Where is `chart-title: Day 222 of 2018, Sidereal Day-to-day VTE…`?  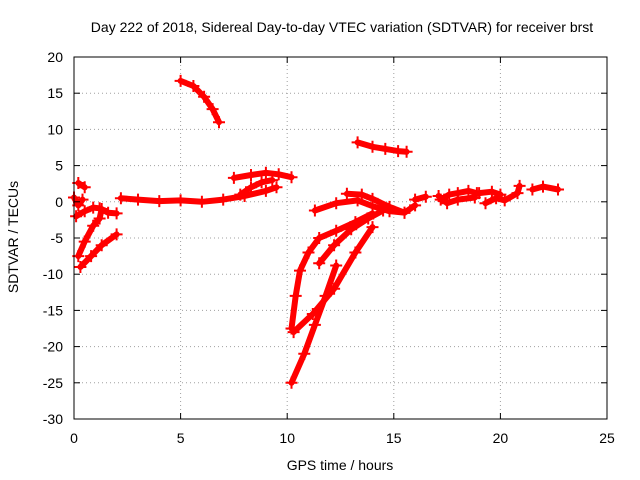 chart-title: Day 222 of 2018, Sidereal Day-to-day VTE… is located at coordinates (342, 27).